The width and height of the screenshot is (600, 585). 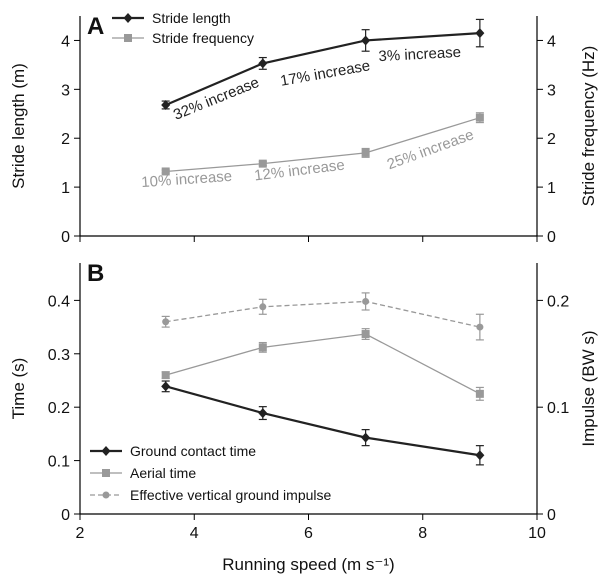 What do you see at coordinates (18, 126) in the screenshot?
I see `y-axis-title-left: Stride length (m)` at bounding box center [18, 126].